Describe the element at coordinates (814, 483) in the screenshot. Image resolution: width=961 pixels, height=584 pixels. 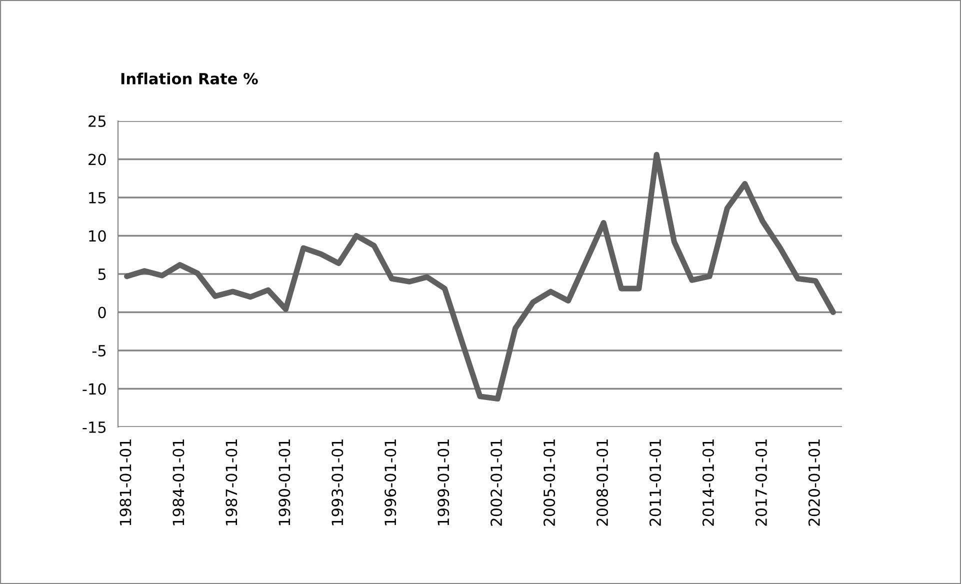
I see `x-tick-label: 2020-01-01` at that location.